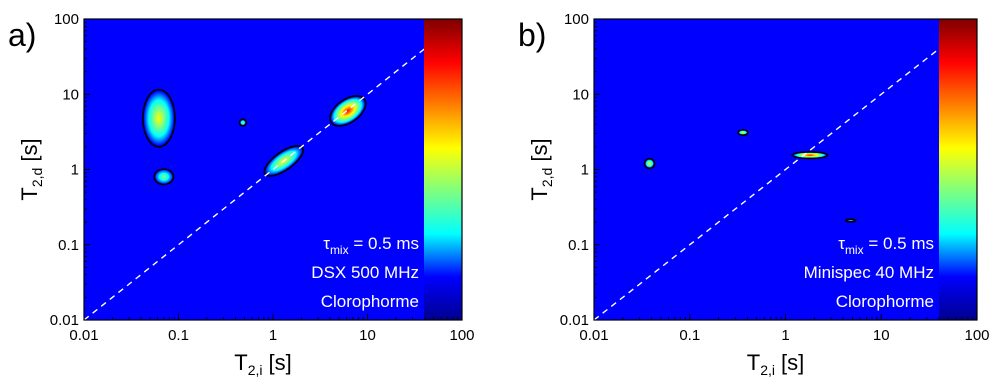 This screenshot has height=383, width=999. What do you see at coordinates (365, 272) in the screenshot?
I see `annotation-instrument: DSX 500 MHz` at bounding box center [365, 272].